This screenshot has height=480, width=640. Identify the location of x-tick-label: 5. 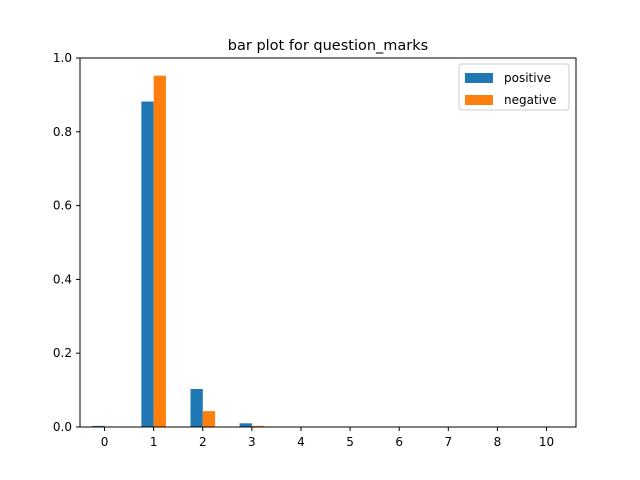
(350, 442).